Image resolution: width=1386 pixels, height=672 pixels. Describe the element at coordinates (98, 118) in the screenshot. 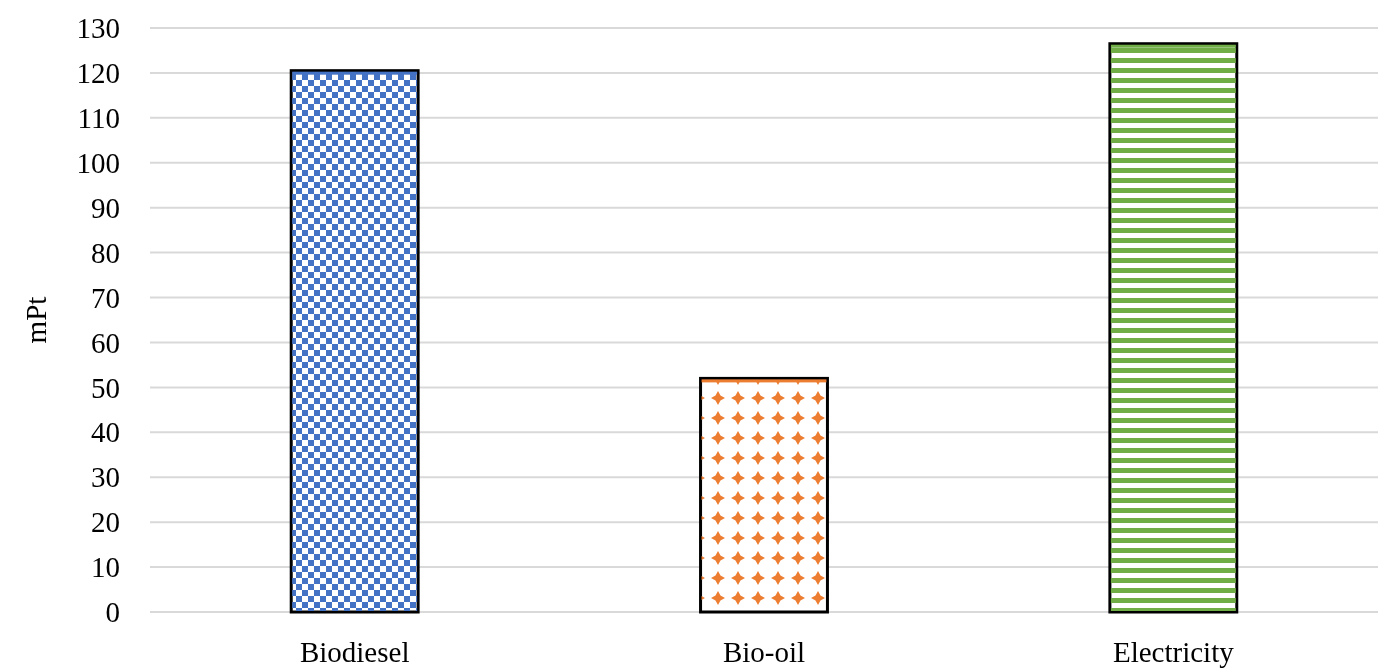

I see `y-tick-label: 110` at that location.